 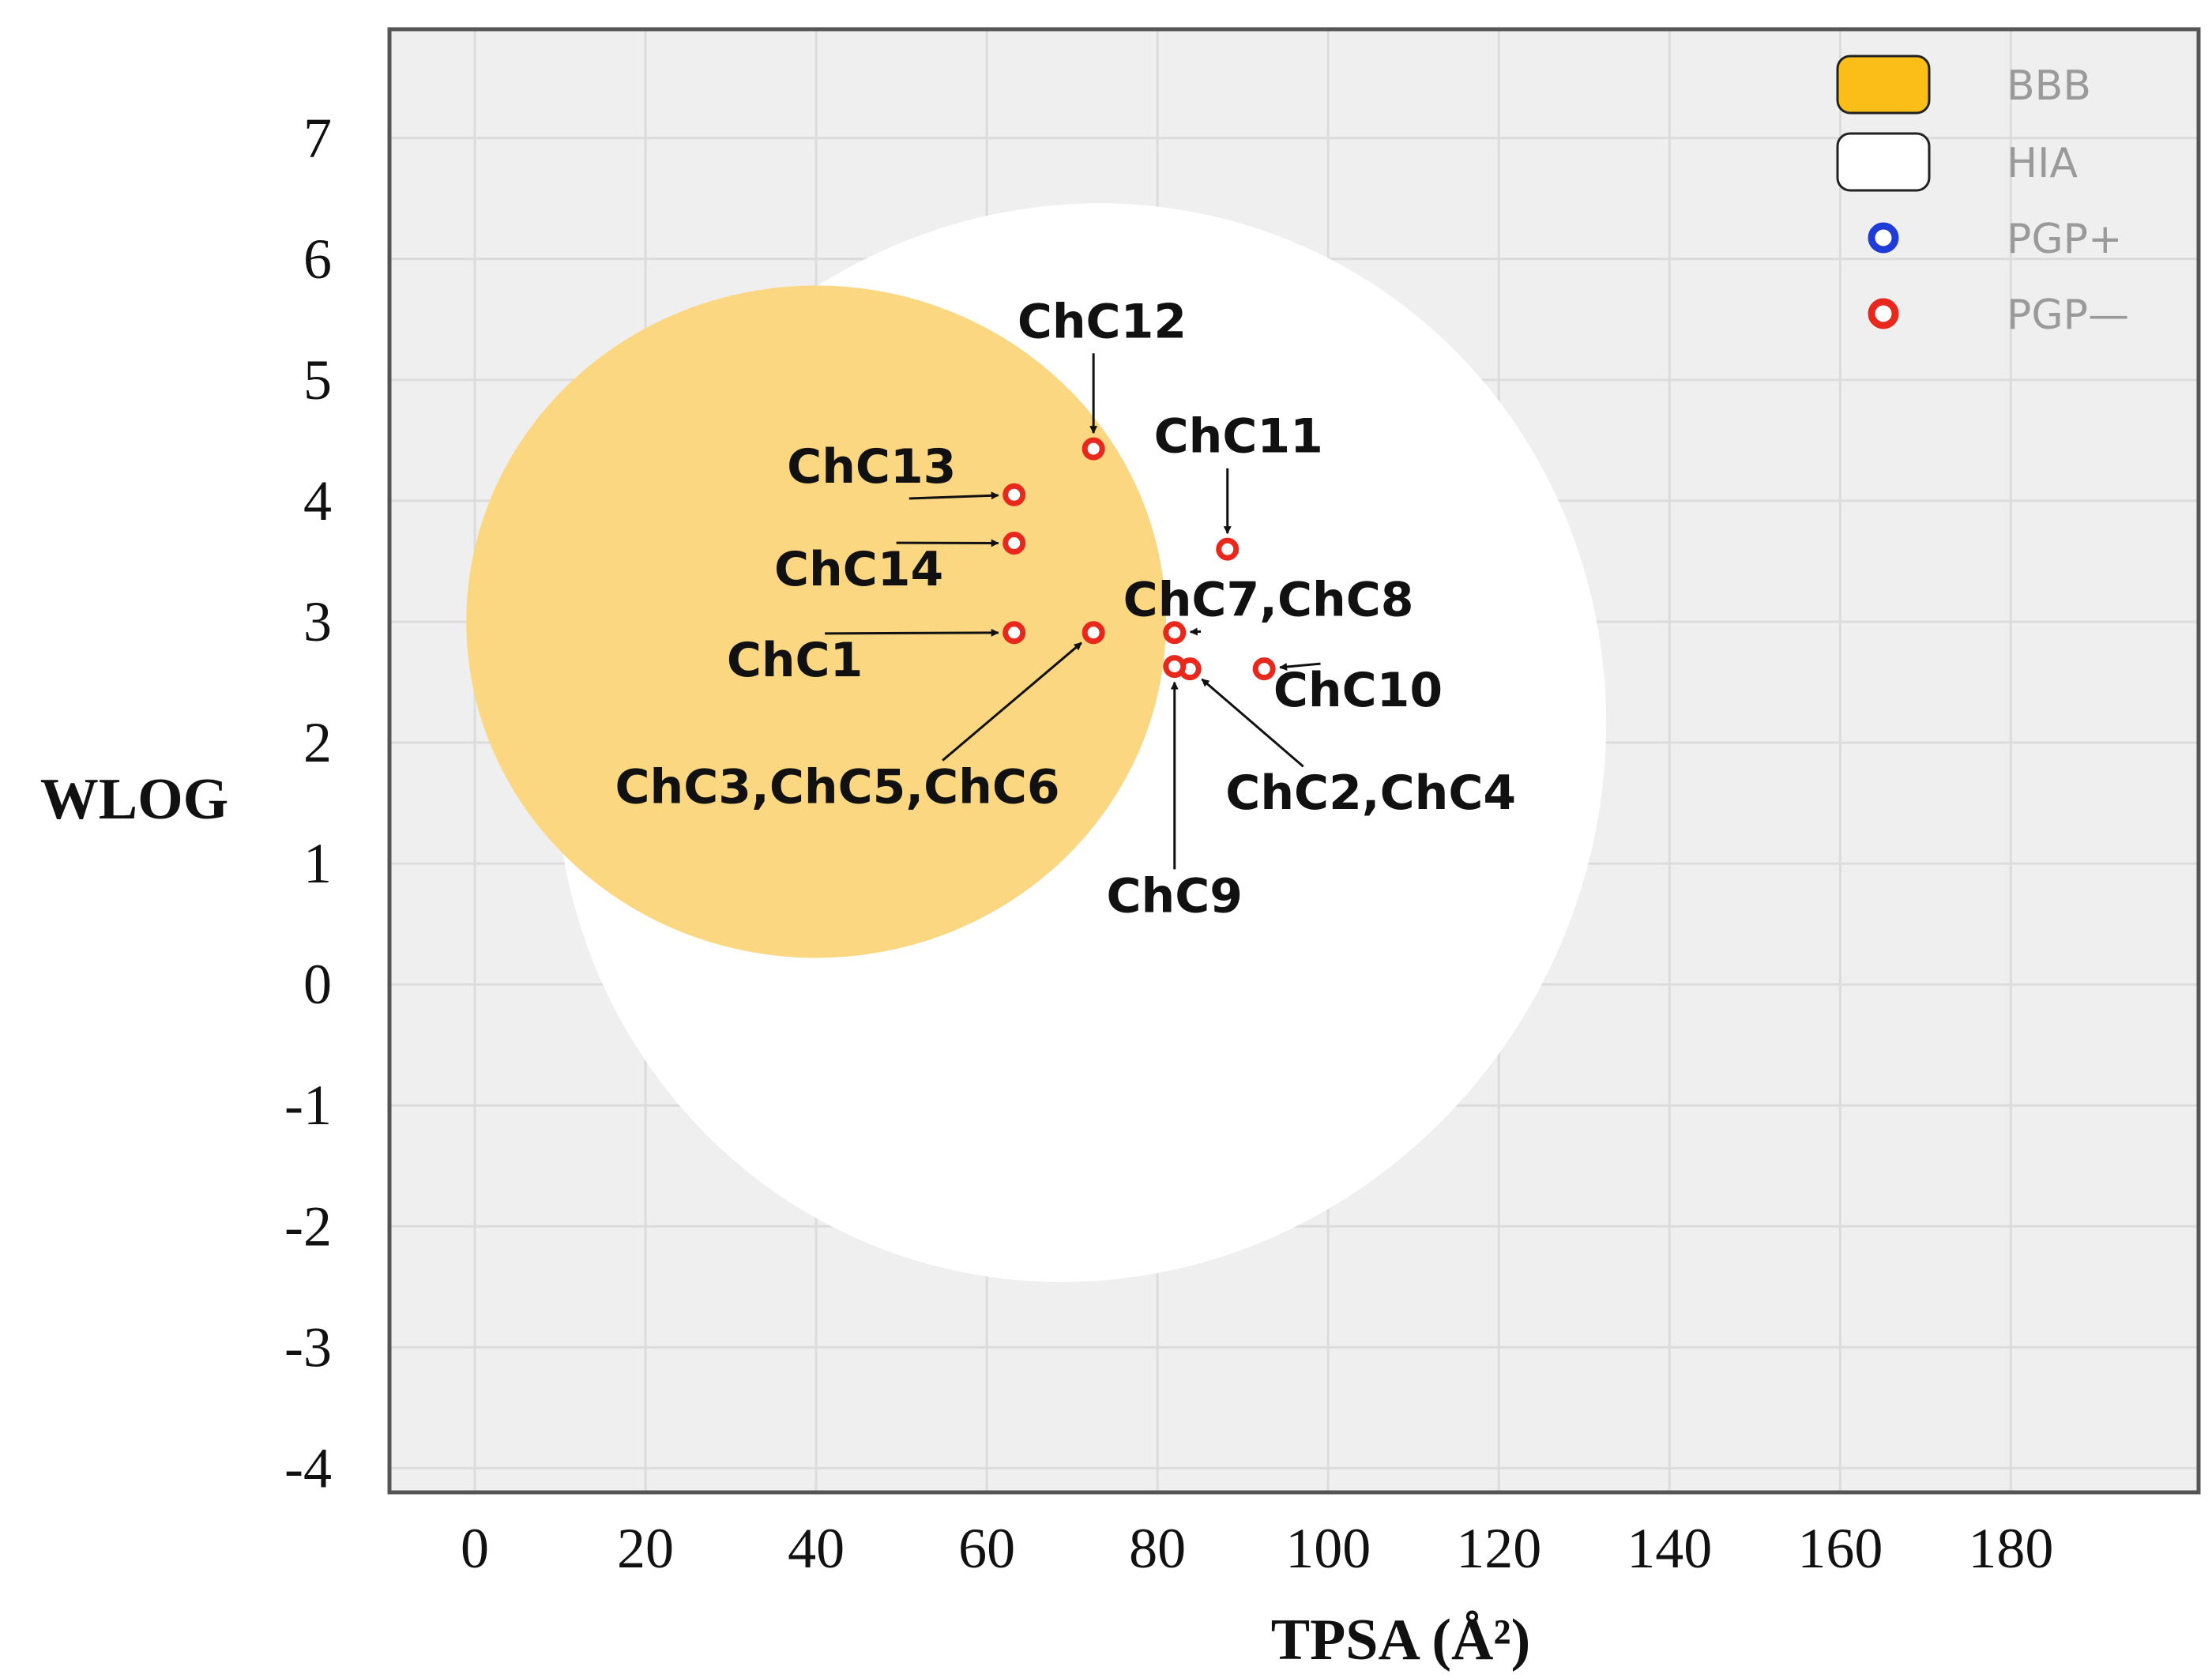 I want to click on legend-label: BBB, so click(x=2049, y=86).